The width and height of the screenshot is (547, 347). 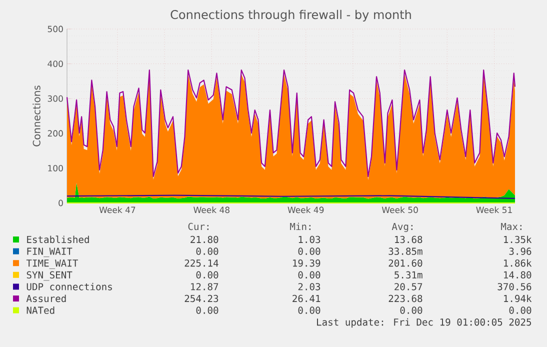 I want to click on text: 2.03, so click(x=309, y=286).